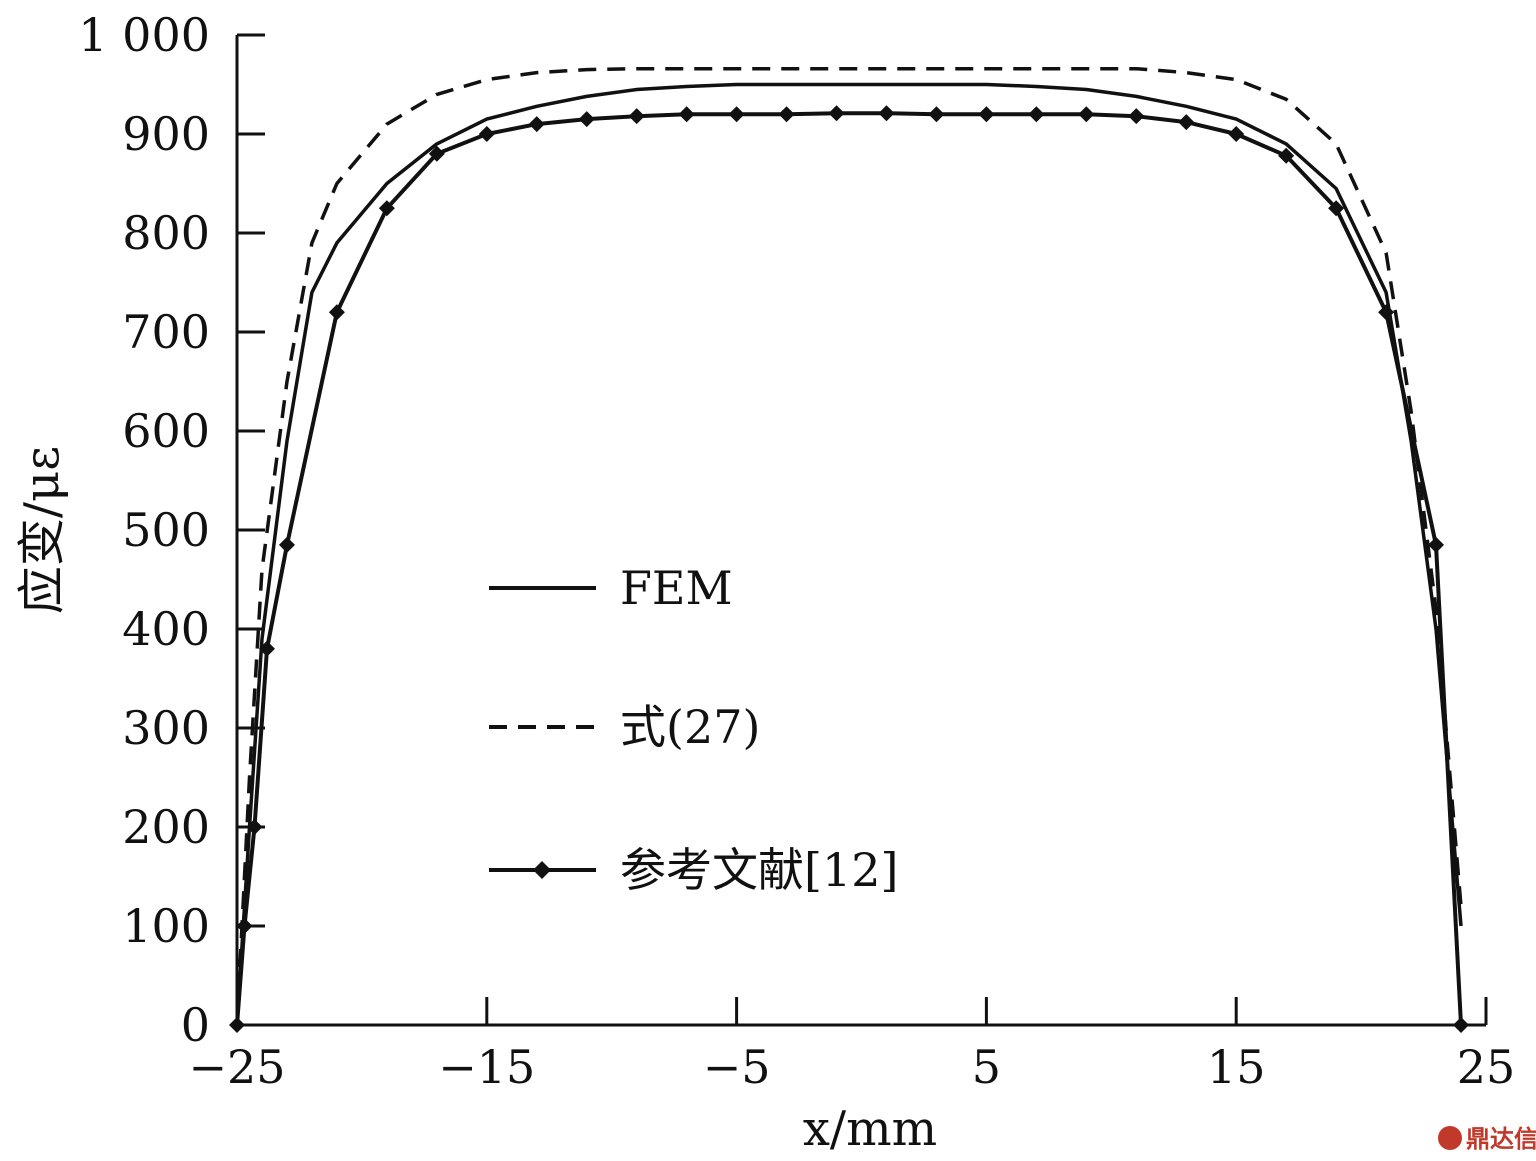 The width and height of the screenshot is (1536, 1161). What do you see at coordinates (195, 1025) in the screenshot?
I see `y-tick-label: 0` at bounding box center [195, 1025].